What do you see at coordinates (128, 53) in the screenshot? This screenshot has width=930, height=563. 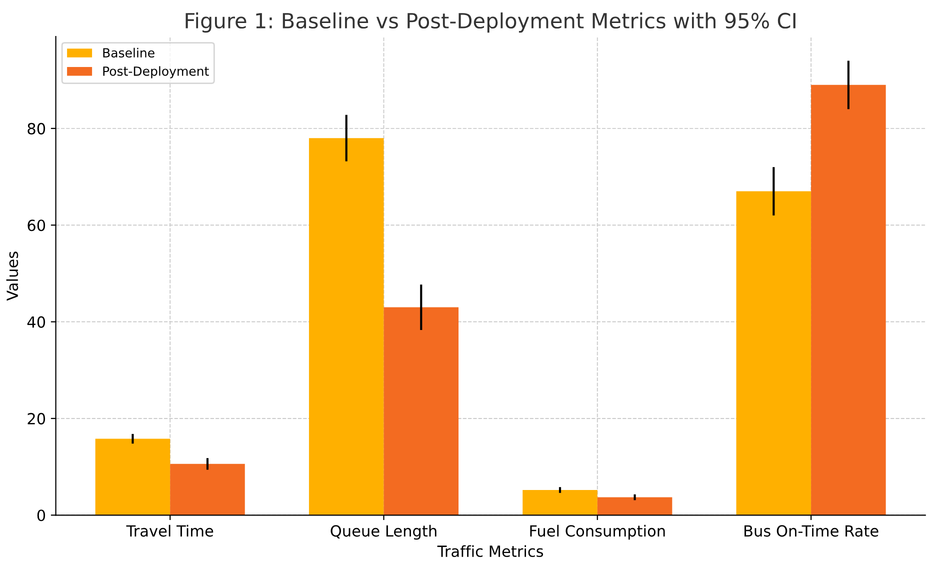 I see `legend-label: Baseline` at bounding box center [128, 53].